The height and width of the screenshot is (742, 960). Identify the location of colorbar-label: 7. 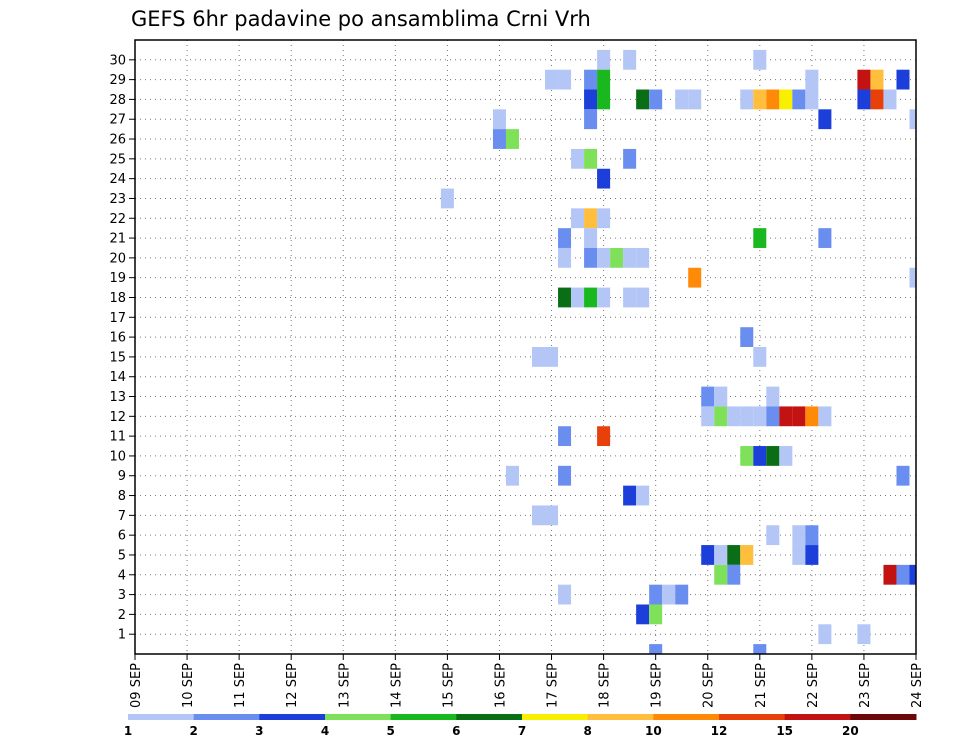
(522, 731).